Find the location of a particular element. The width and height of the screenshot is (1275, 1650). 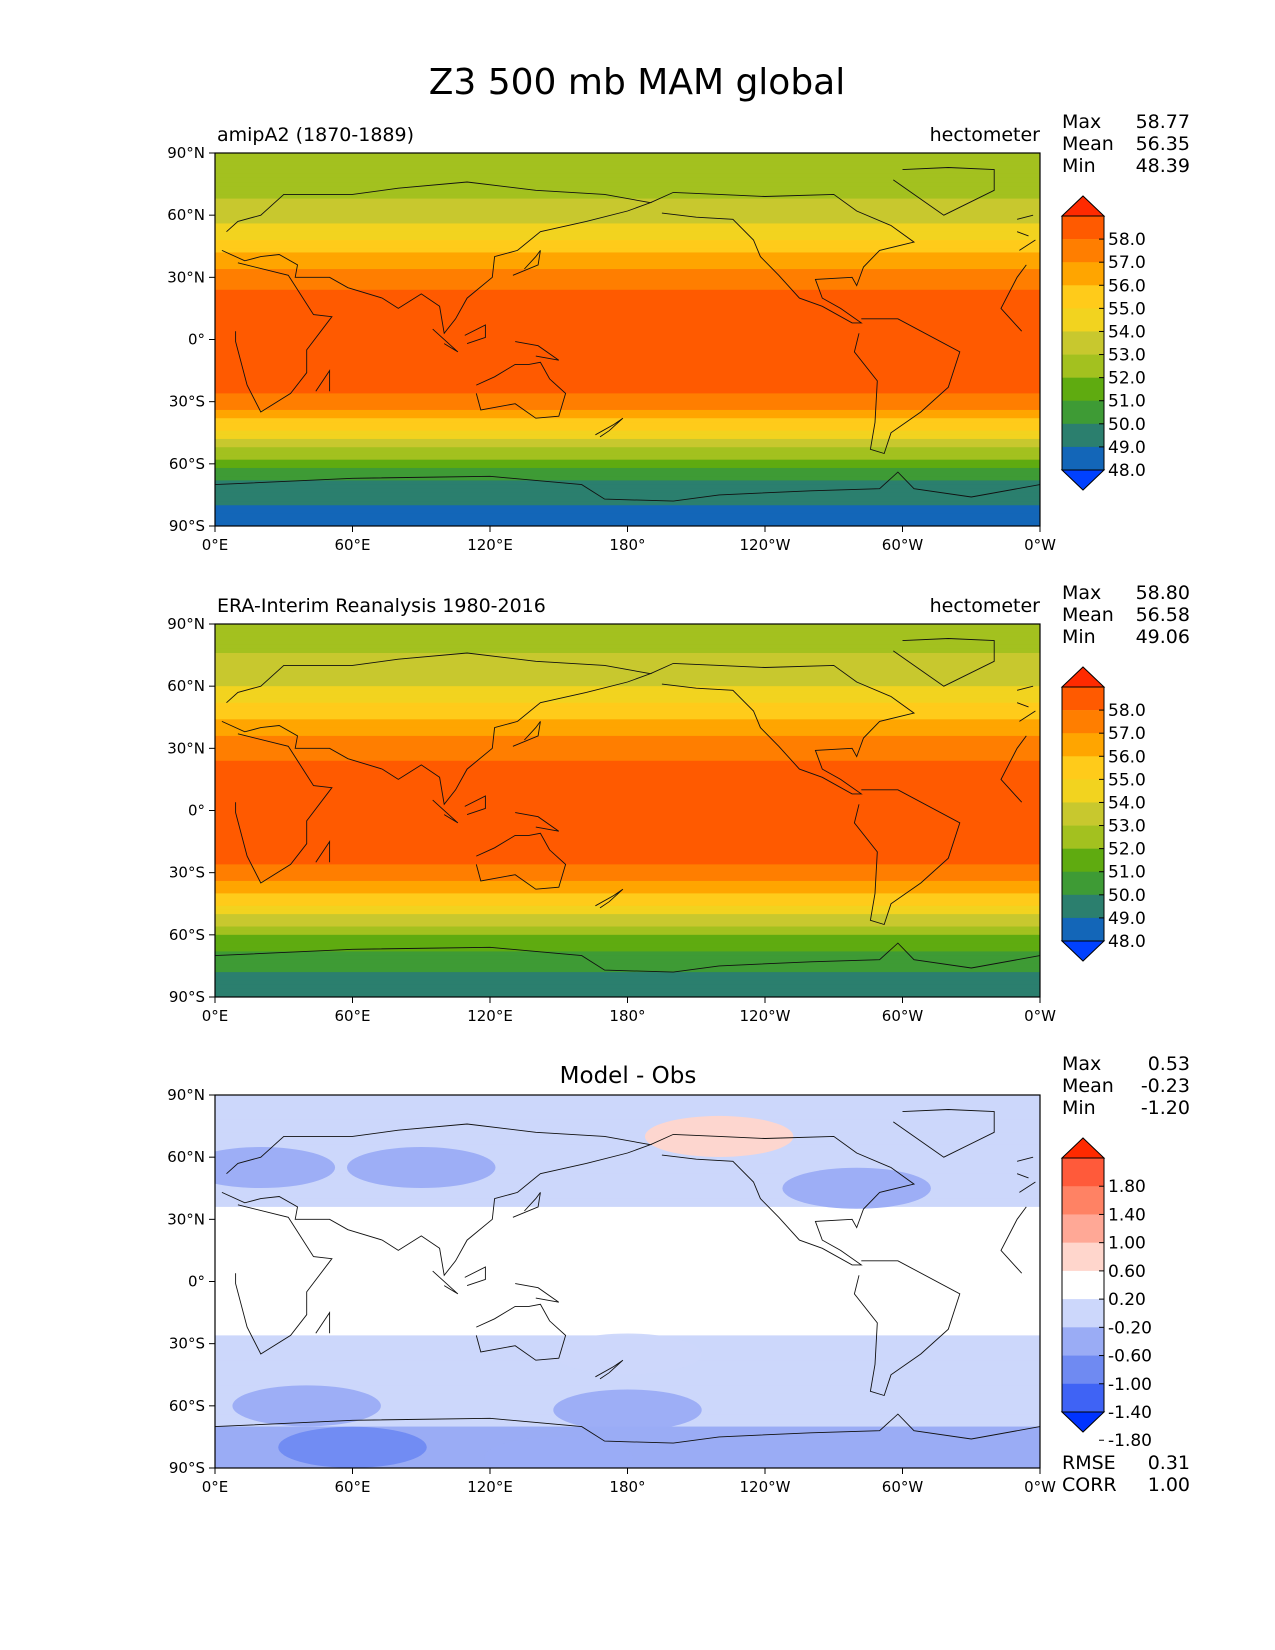

y-tick-label: 30°S is located at coordinates (187, 1344).